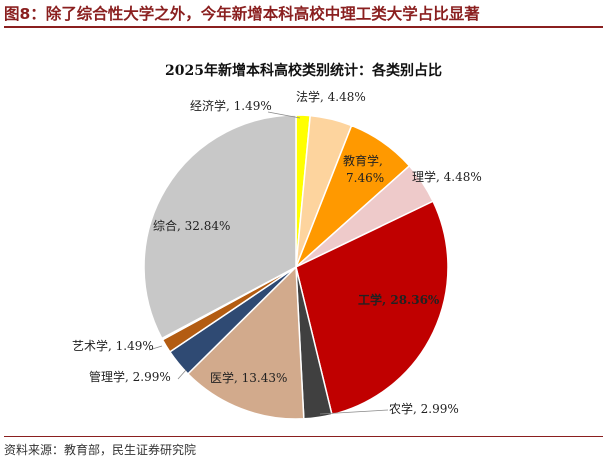 This screenshot has width=607, height=471. Describe the element at coordinates (231, 105) in the screenshot. I see `slice-label: 经济学, 1.49%` at that location.